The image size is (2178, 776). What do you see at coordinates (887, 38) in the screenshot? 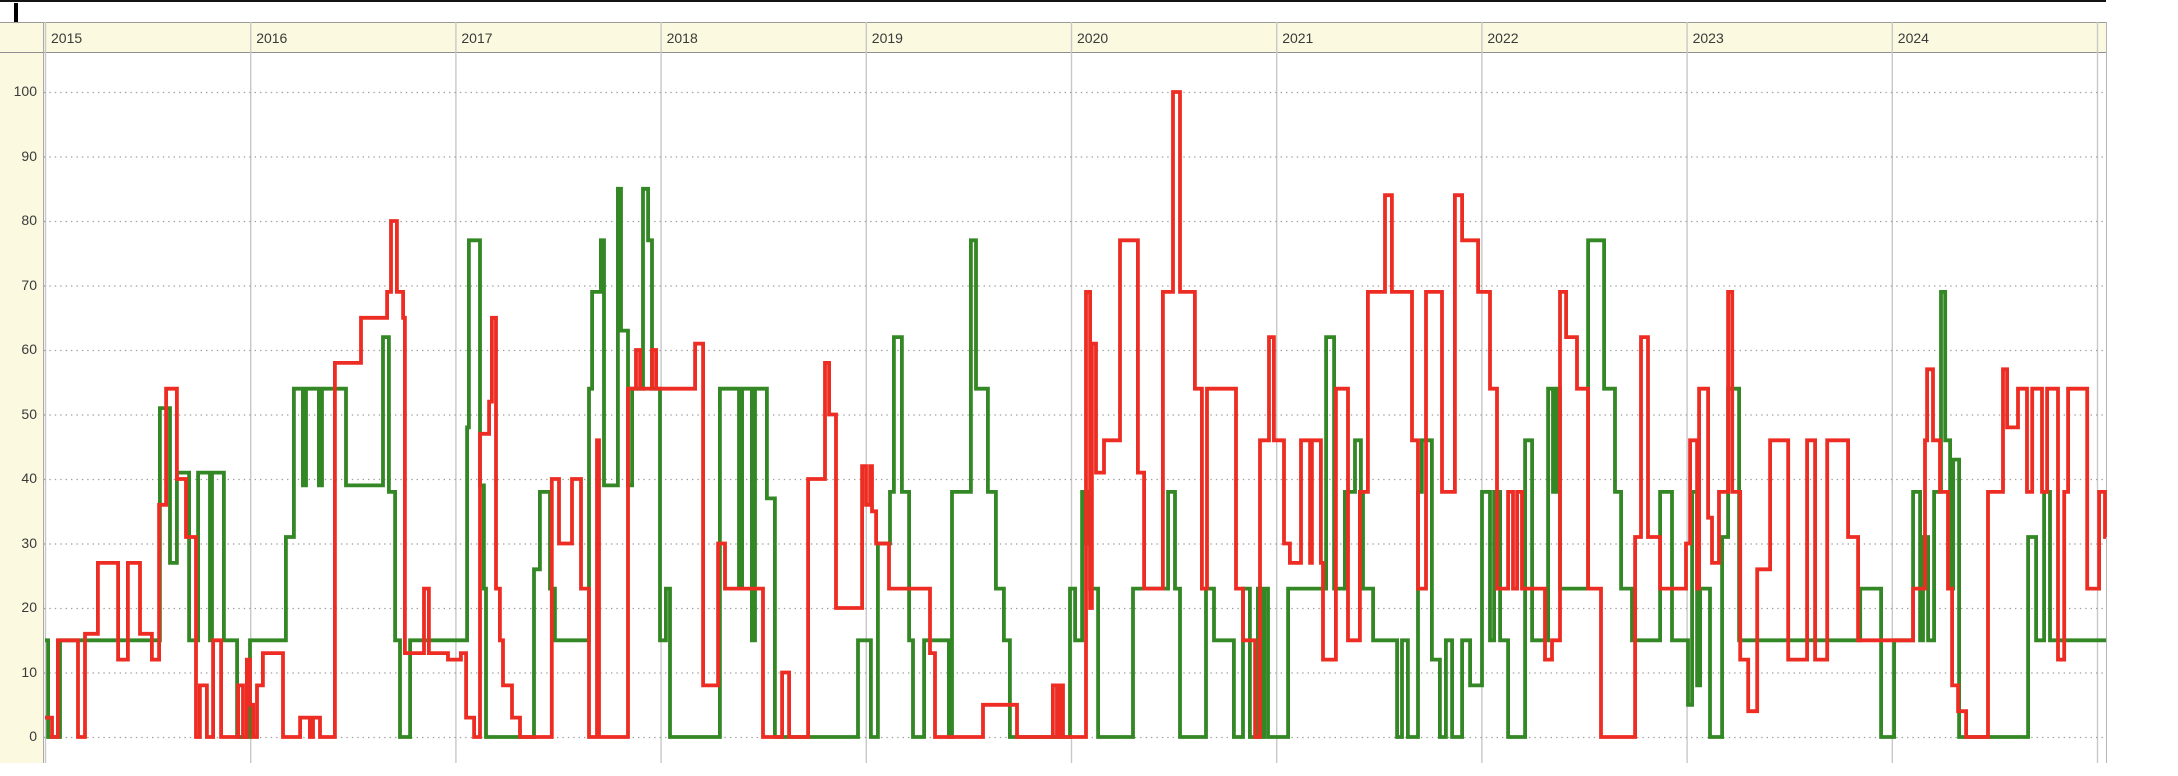
I see `year-label-2019: 2019` at bounding box center [887, 38].